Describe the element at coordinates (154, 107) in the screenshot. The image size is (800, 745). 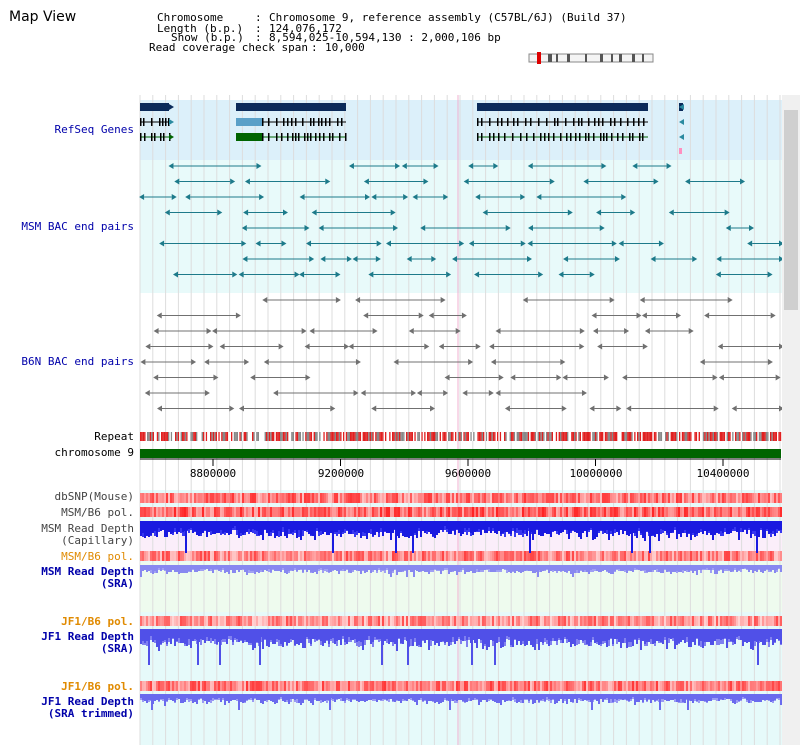
I see `gene-block` at that location.